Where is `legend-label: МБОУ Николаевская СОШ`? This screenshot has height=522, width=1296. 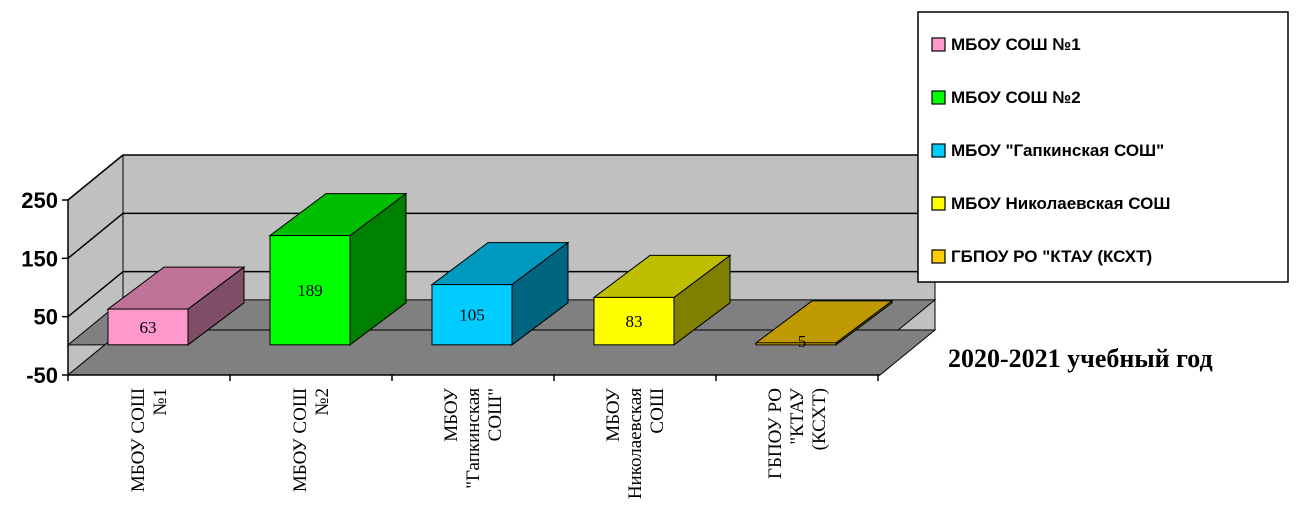
legend-label: МБОУ Николаевская СОШ is located at coordinates (1060, 203).